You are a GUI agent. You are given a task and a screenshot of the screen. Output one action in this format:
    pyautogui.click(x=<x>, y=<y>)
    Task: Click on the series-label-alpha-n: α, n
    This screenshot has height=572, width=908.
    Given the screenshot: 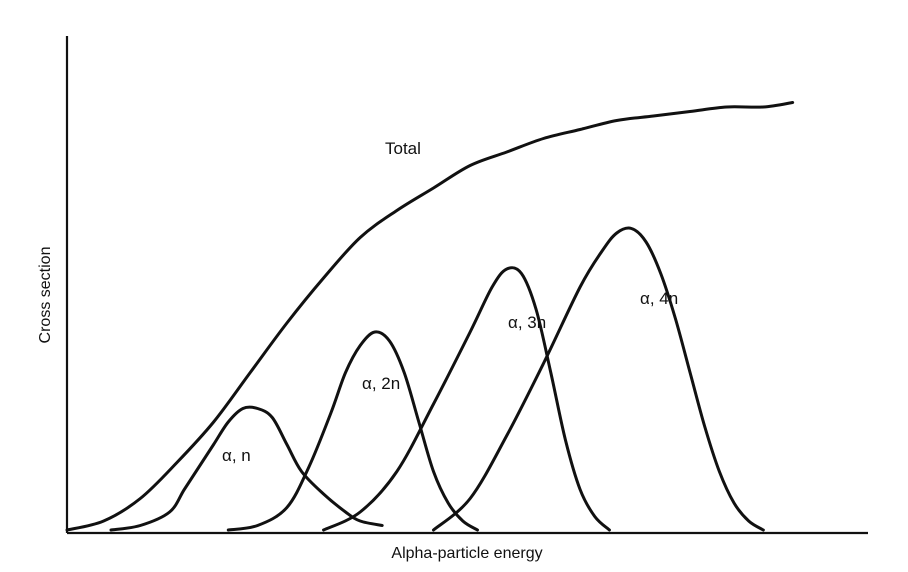 What is the action you would take?
    pyautogui.click(x=236, y=455)
    